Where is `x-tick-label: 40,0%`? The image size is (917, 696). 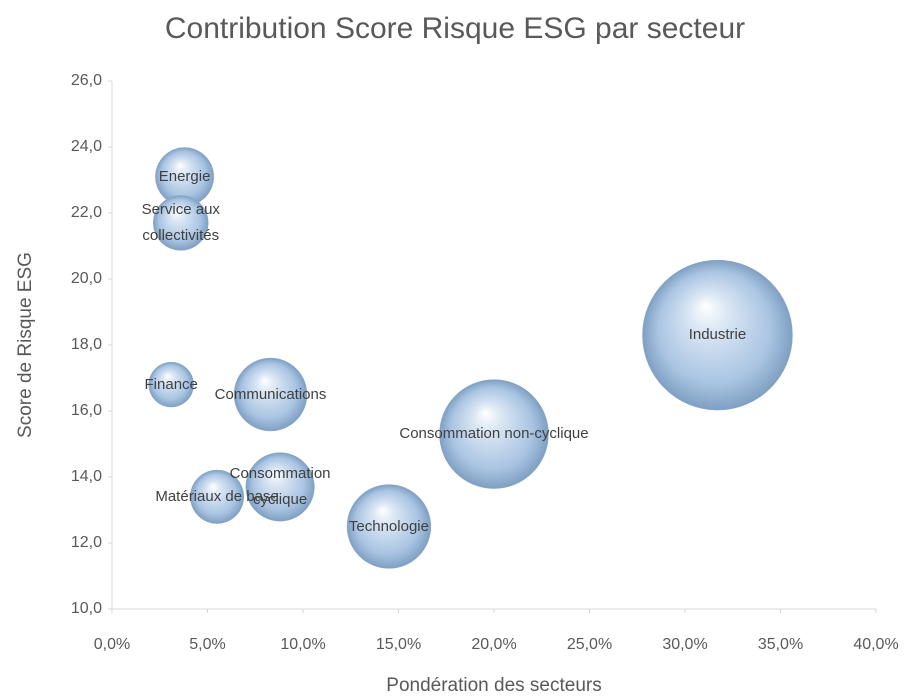
x-tick-label: 40,0% is located at coordinates (875, 644).